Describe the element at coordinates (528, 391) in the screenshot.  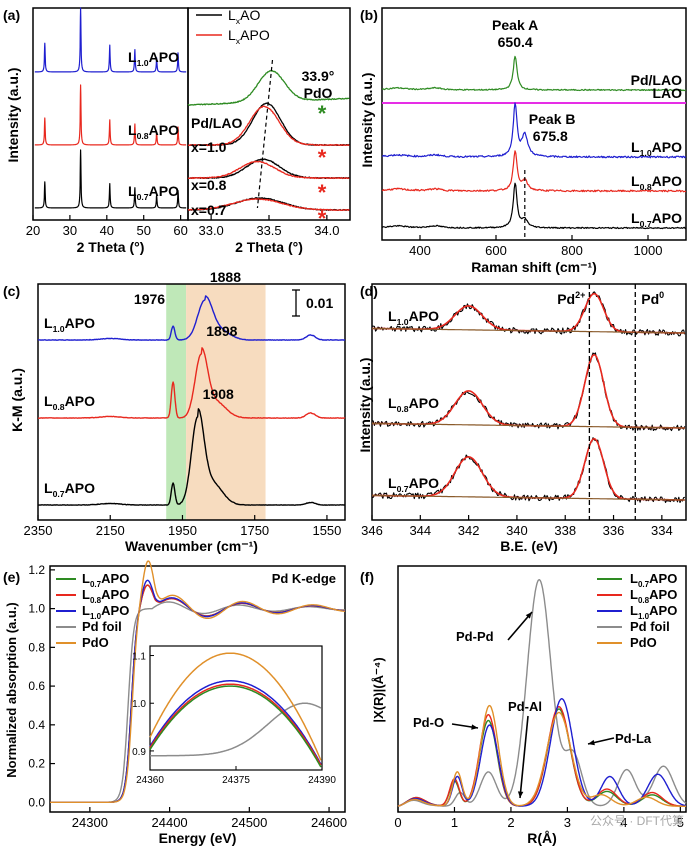
I see `xps-fit-L0.8APO` at that location.